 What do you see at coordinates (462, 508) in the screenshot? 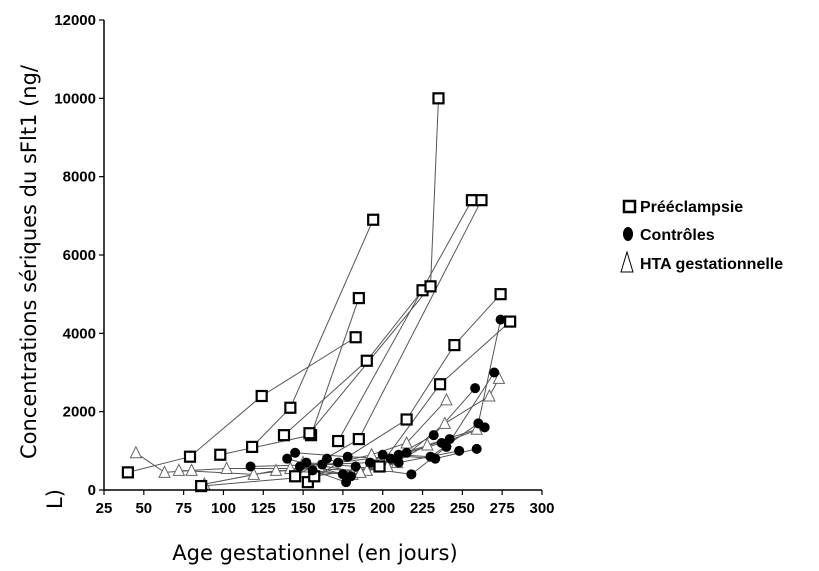
I see `x-tick-label: 250` at bounding box center [462, 508].